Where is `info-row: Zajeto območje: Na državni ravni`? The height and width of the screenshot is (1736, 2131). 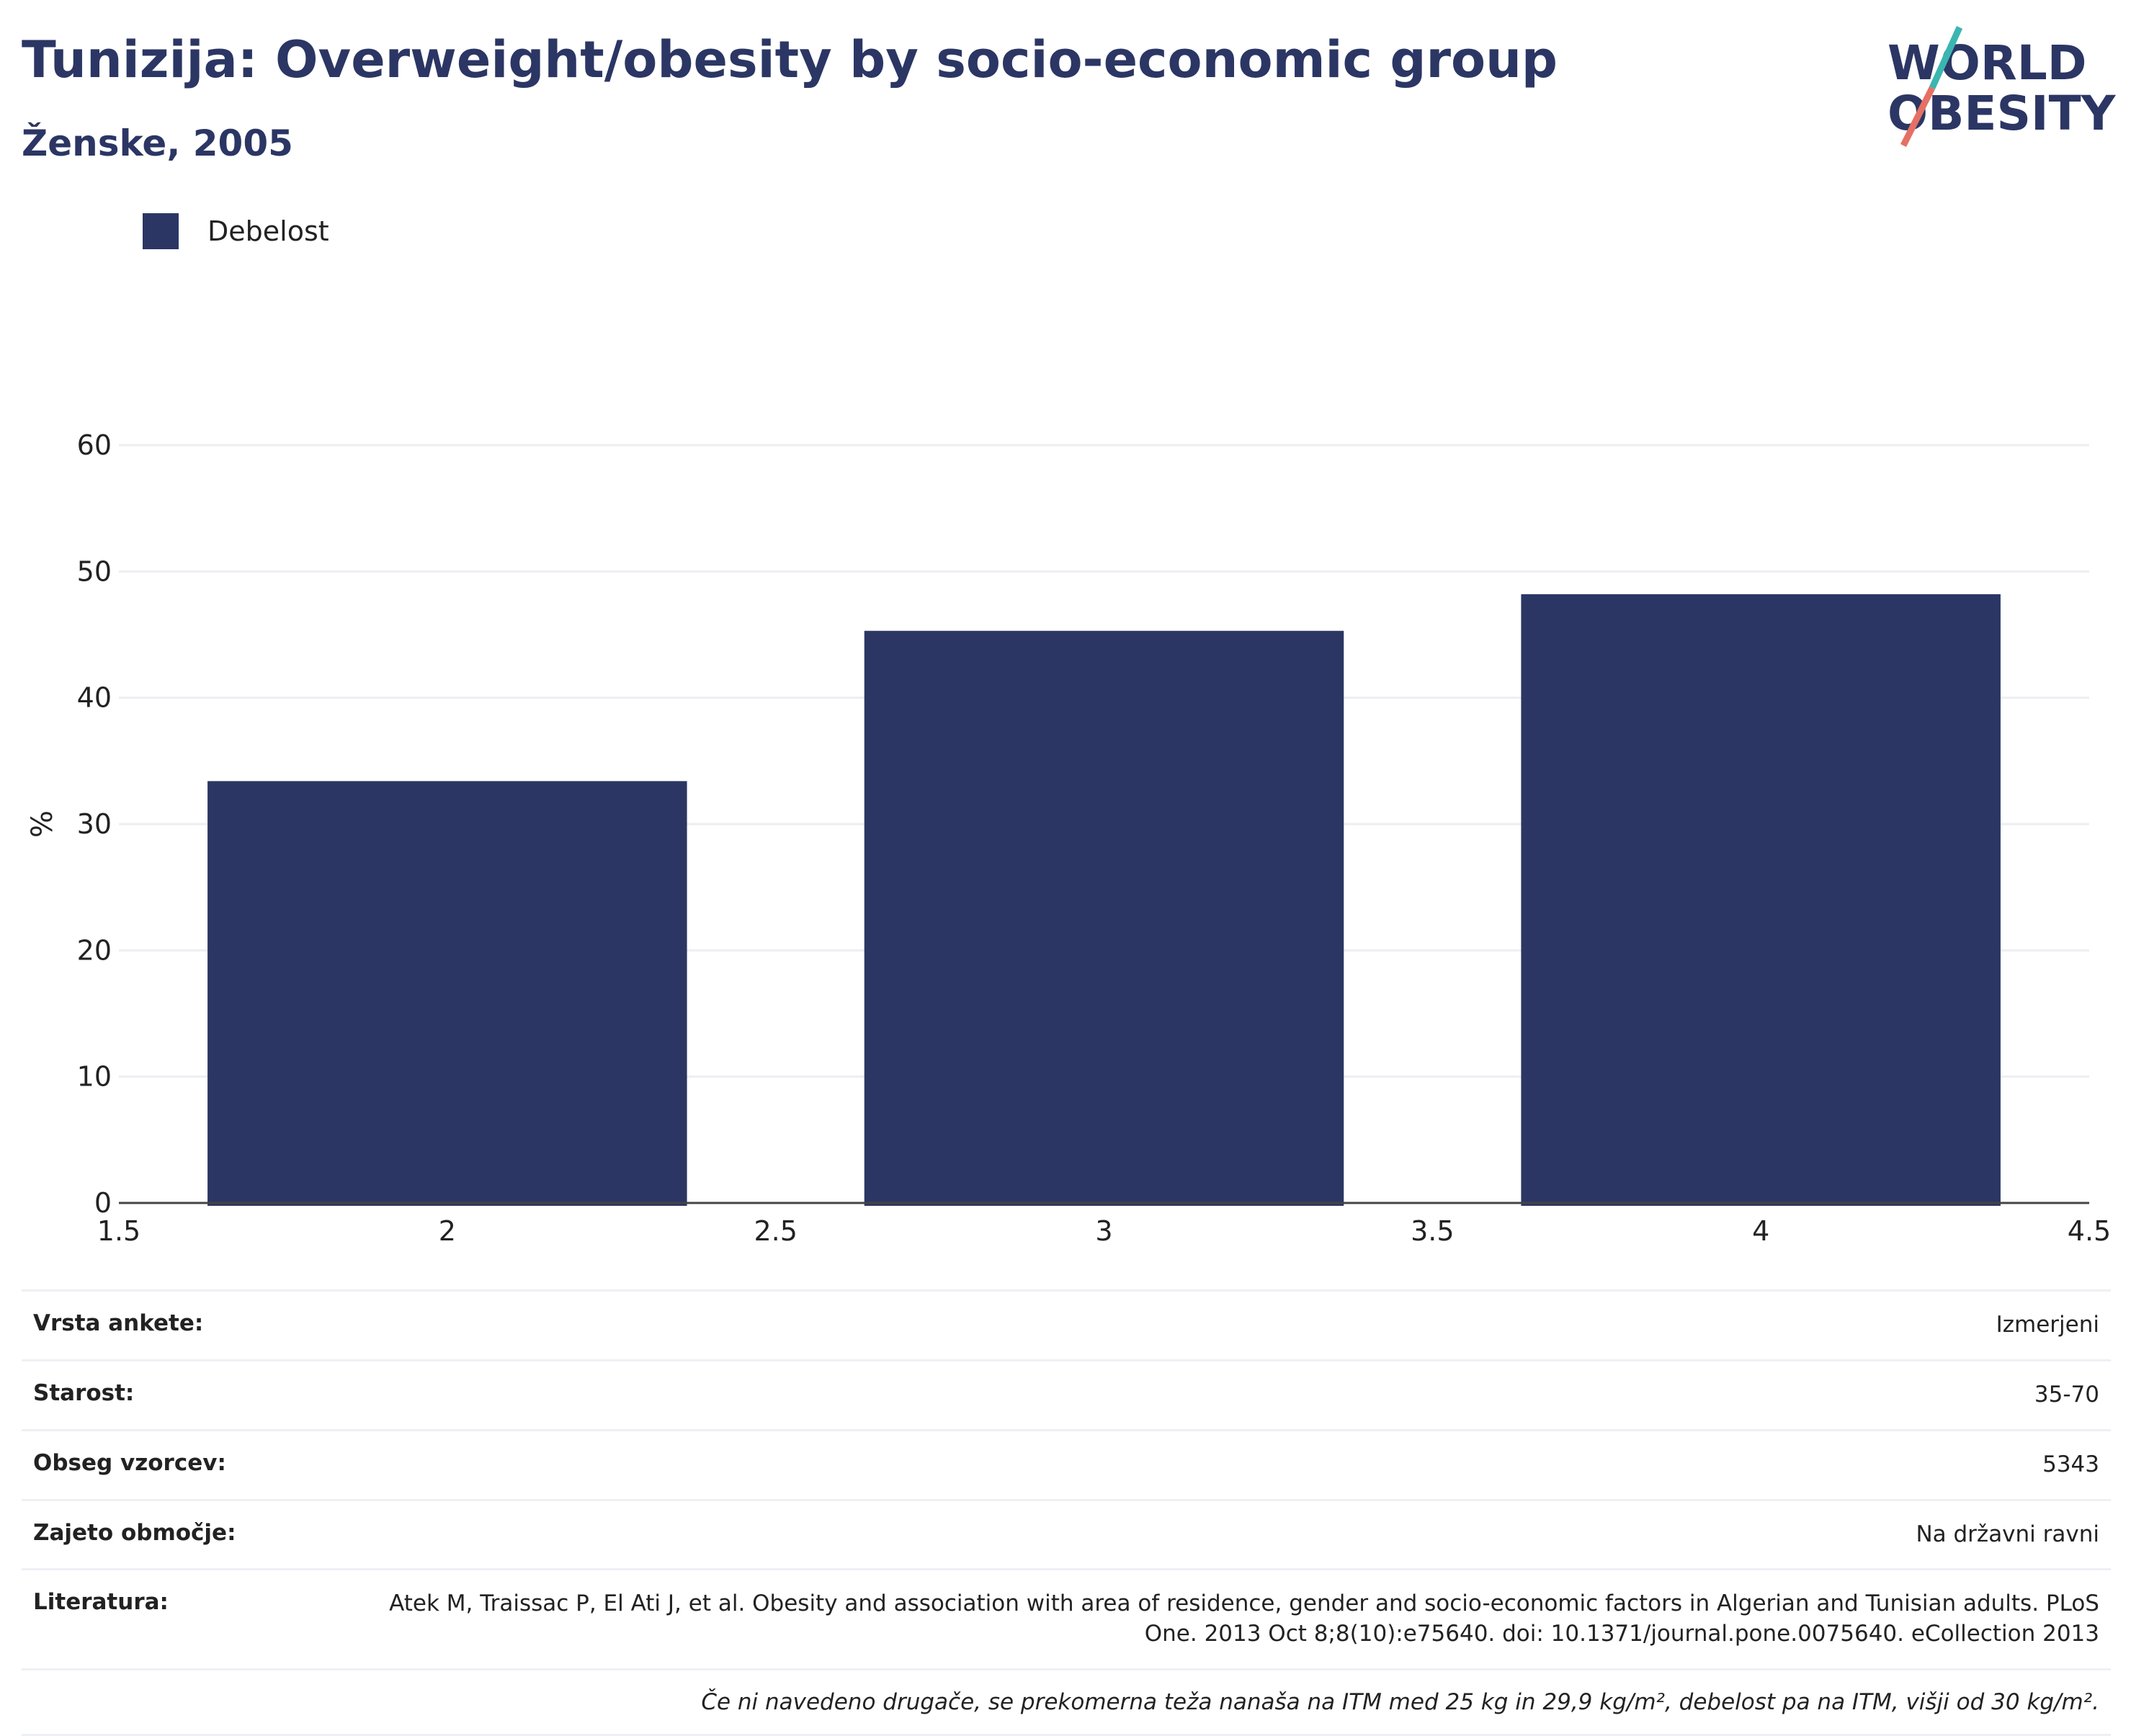 info-row: Zajeto območje: Na državni ravni is located at coordinates (1067, 1534).